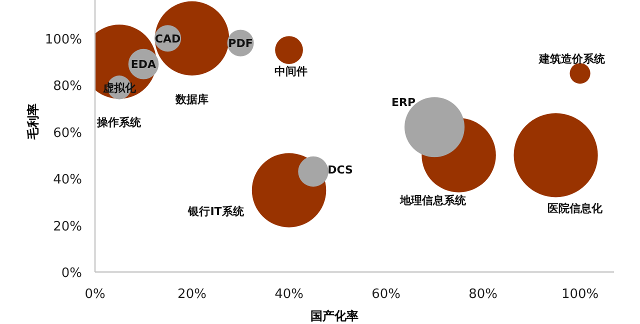 The width and height of the screenshot is (640, 324). I want to click on y-tick-label: 100%, so click(63, 40).